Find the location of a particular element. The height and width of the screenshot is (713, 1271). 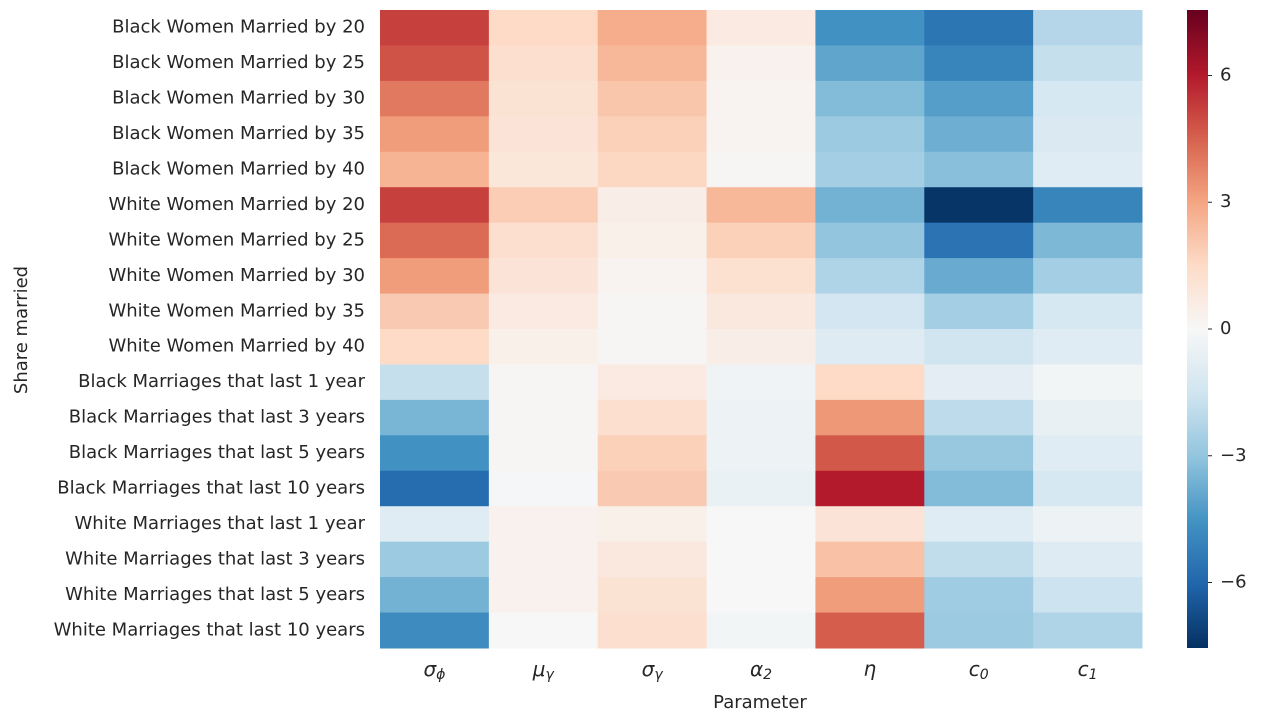

row-label: Black Marriages that last 5 years is located at coordinates (217, 452).